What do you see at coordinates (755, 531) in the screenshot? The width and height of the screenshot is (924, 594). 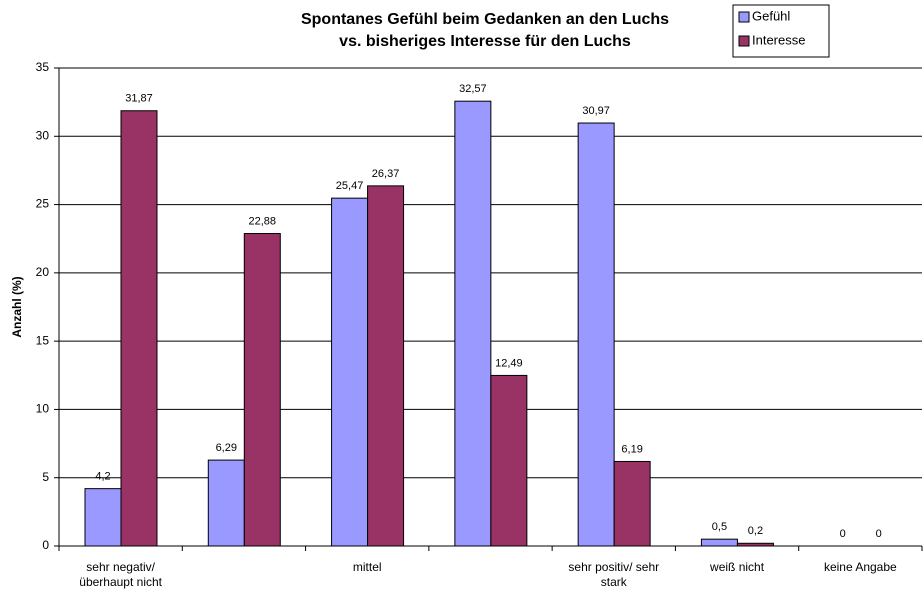 I see `value-label: 0,2` at bounding box center [755, 531].